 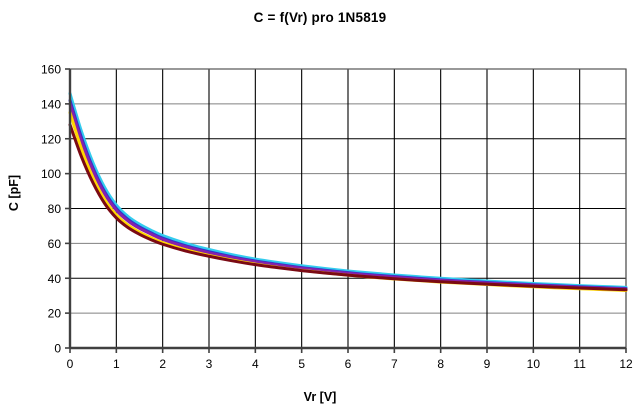 What do you see at coordinates (116, 364) in the screenshot?
I see `x-tick-label: 1` at bounding box center [116, 364].